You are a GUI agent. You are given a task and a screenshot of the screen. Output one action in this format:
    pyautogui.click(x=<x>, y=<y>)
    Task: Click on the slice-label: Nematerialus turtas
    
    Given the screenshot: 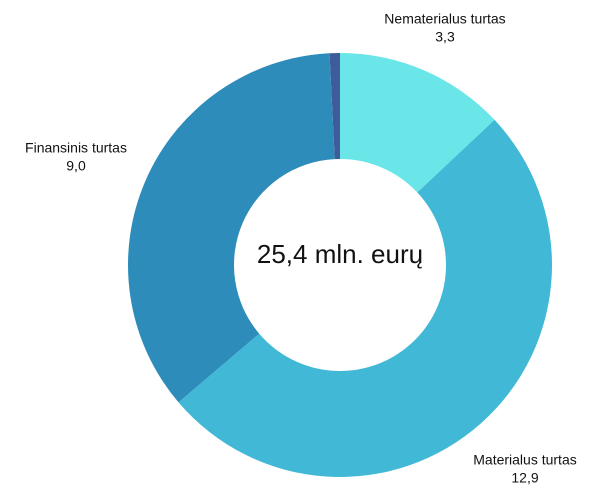 What is the action you would take?
    pyautogui.click(x=444, y=19)
    